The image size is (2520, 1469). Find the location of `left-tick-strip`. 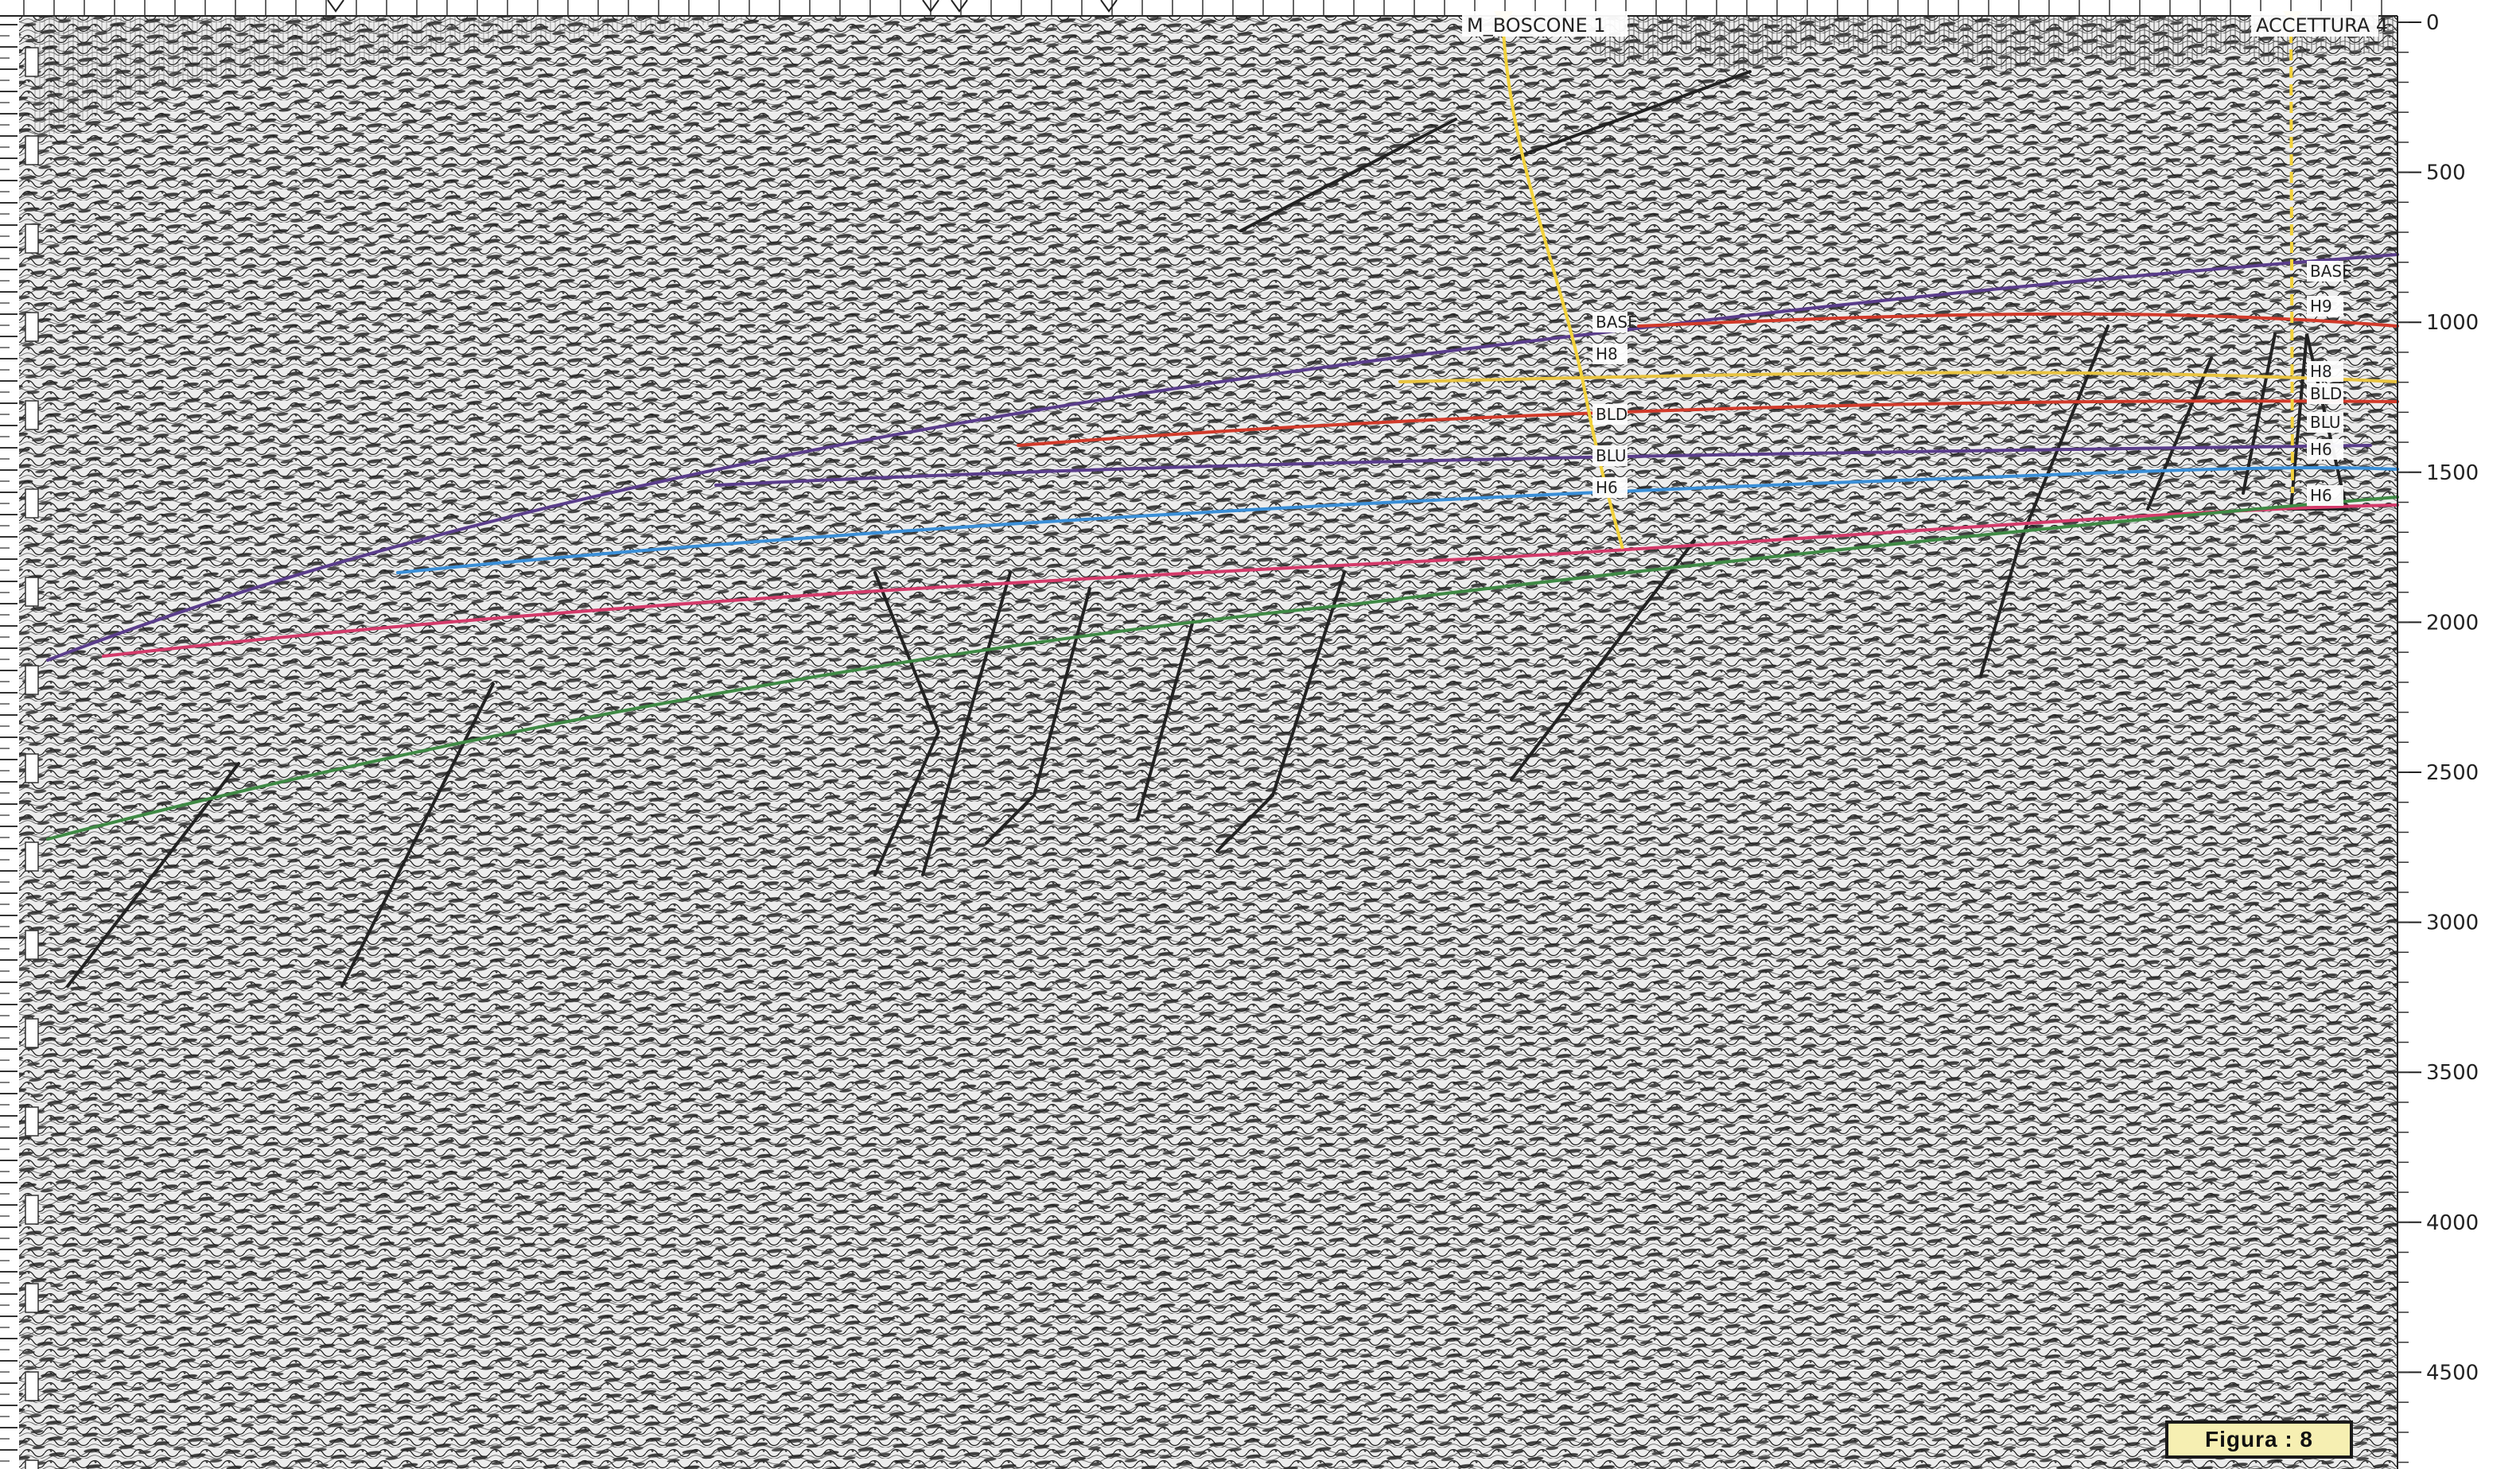

left-tick-strip is located at coordinates (10, 743).